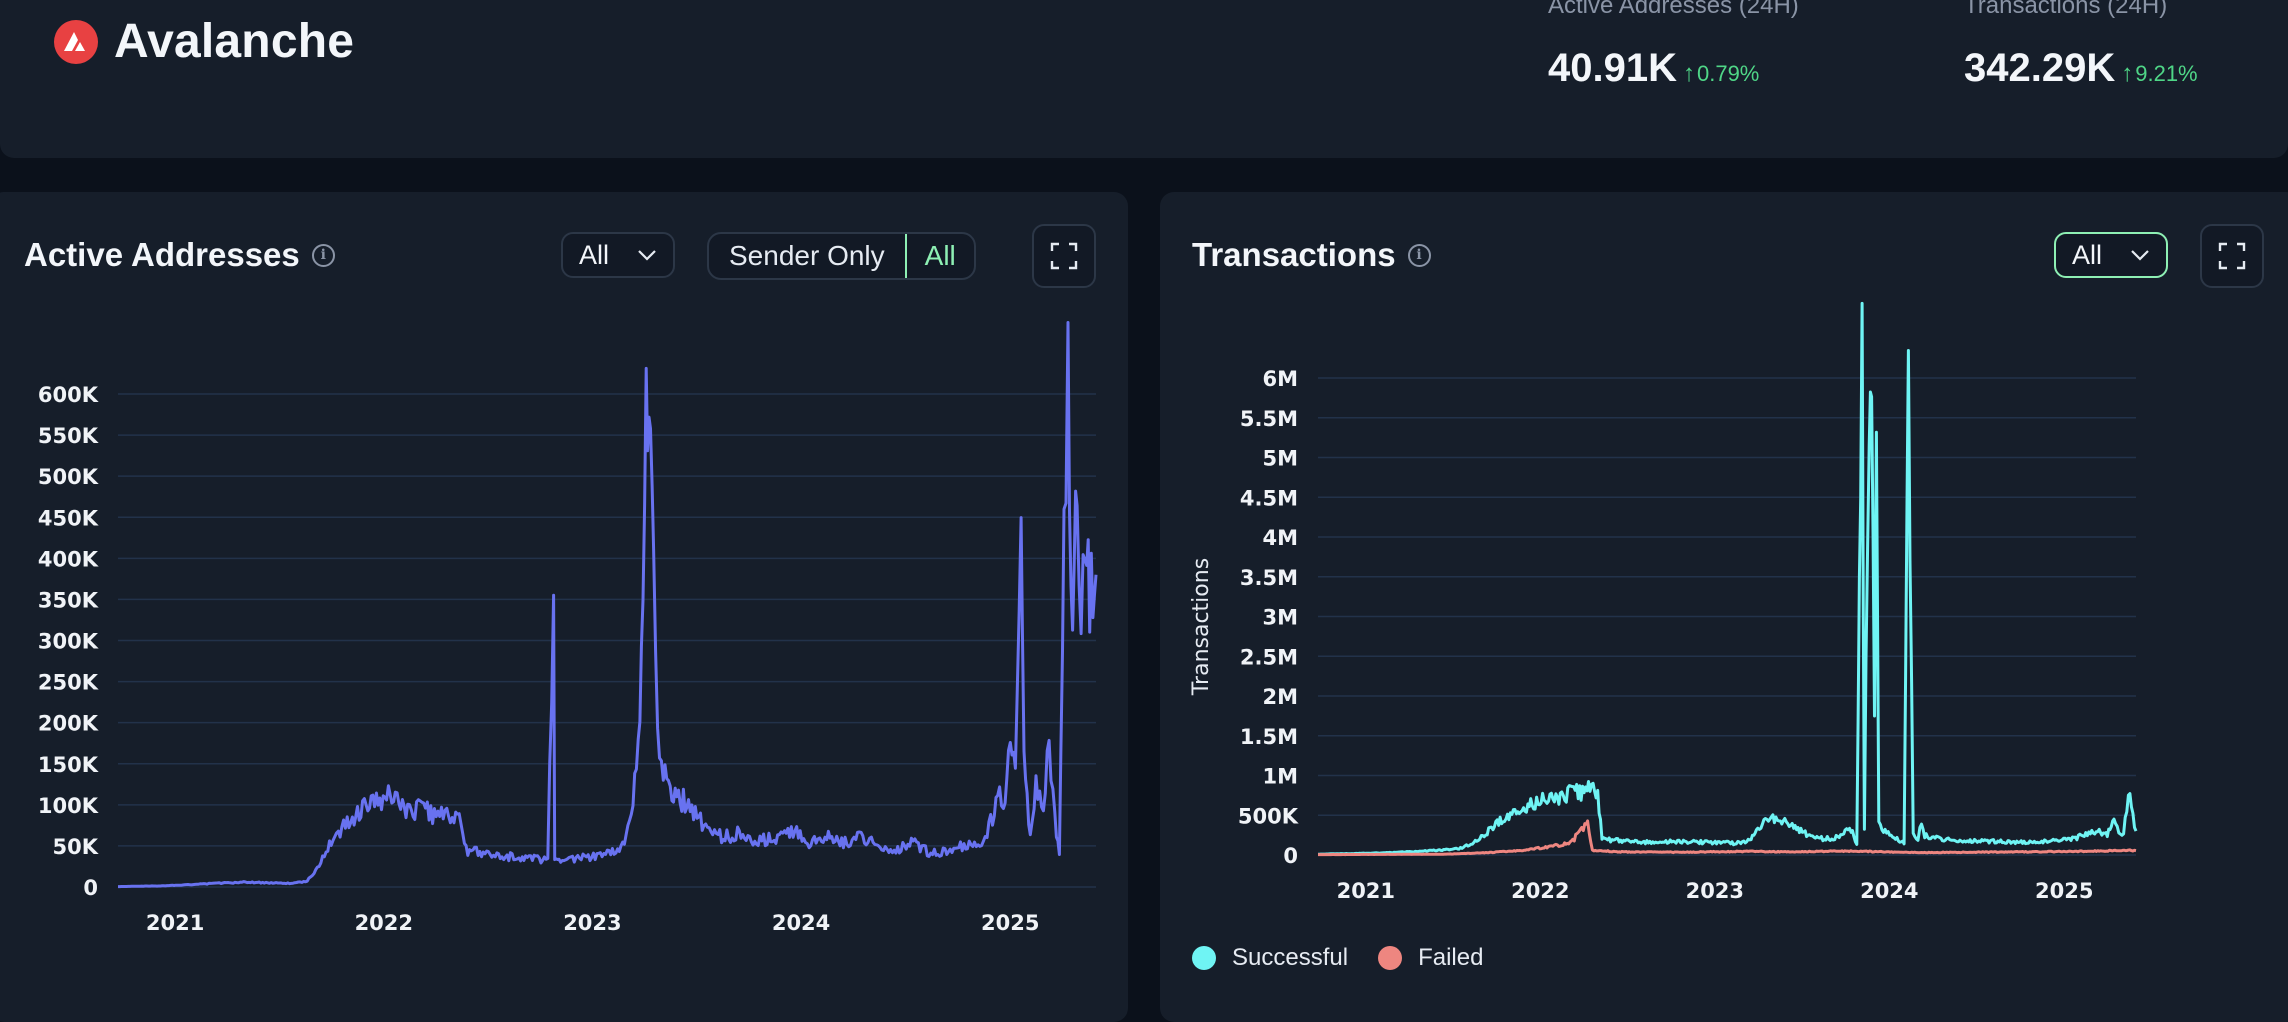 This screenshot has width=2288, height=1022. Describe the element at coordinates (594, 254) in the screenshot. I see `range-dropdown-value: All` at that location.